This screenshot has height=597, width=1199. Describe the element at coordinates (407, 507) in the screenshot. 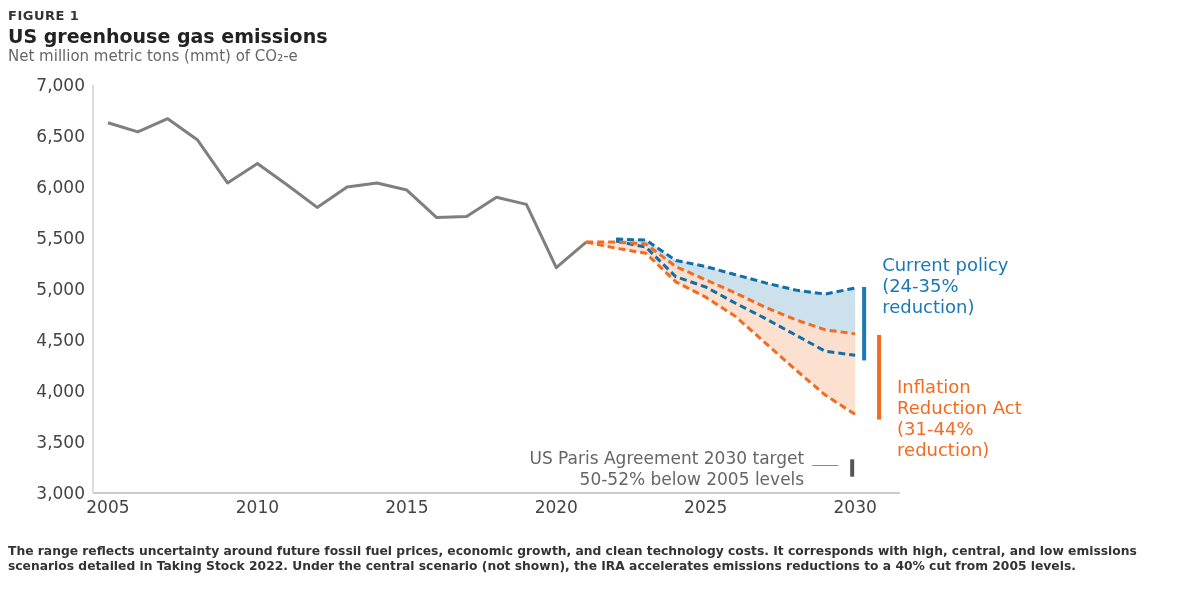

I see `x-tick-label: 2015` at that location.